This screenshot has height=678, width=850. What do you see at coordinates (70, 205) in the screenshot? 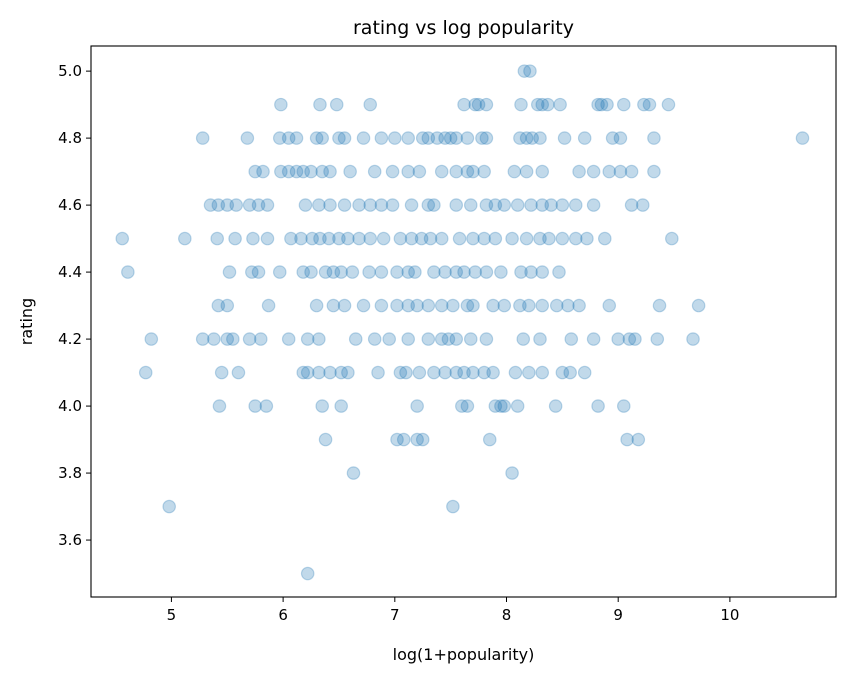
I see `y-tick-label: 4.6` at bounding box center [70, 205].